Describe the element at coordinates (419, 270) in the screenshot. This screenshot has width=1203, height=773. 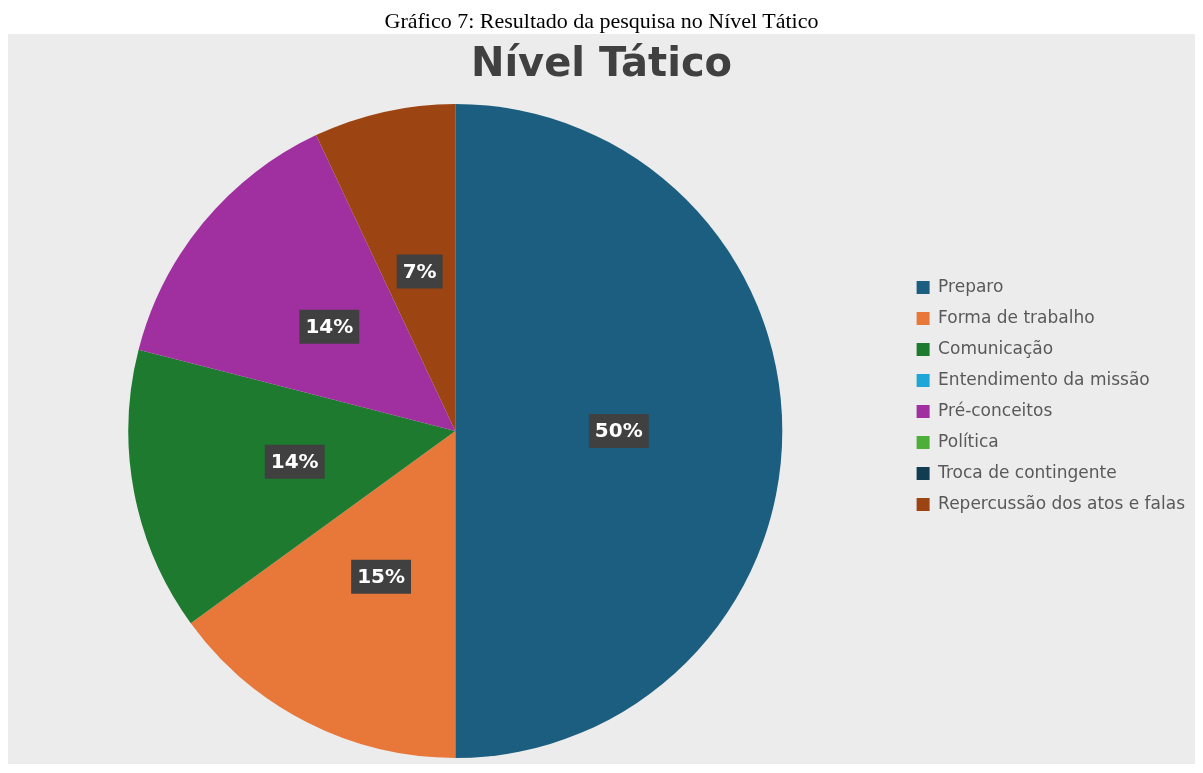
I see `data-label: 7%` at that location.